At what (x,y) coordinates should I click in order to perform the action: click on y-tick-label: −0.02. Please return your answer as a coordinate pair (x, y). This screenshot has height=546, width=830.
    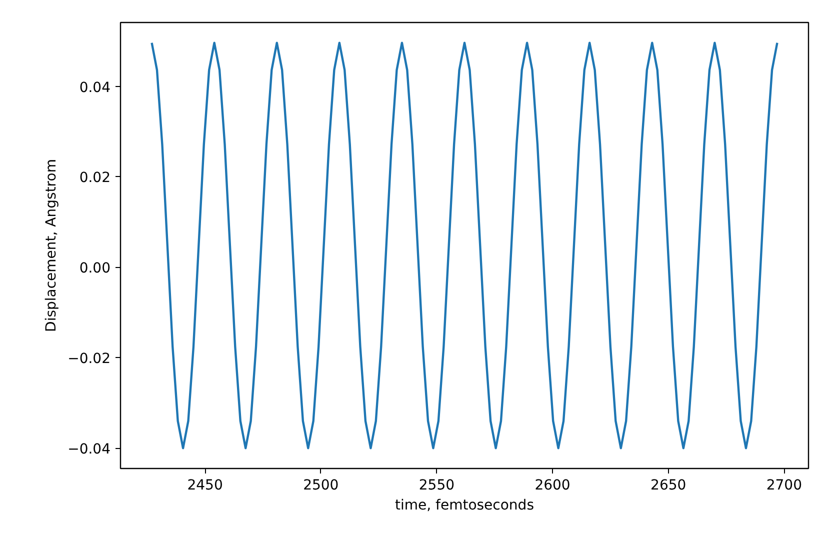
    Looking at the image, I should click on (89, 359).